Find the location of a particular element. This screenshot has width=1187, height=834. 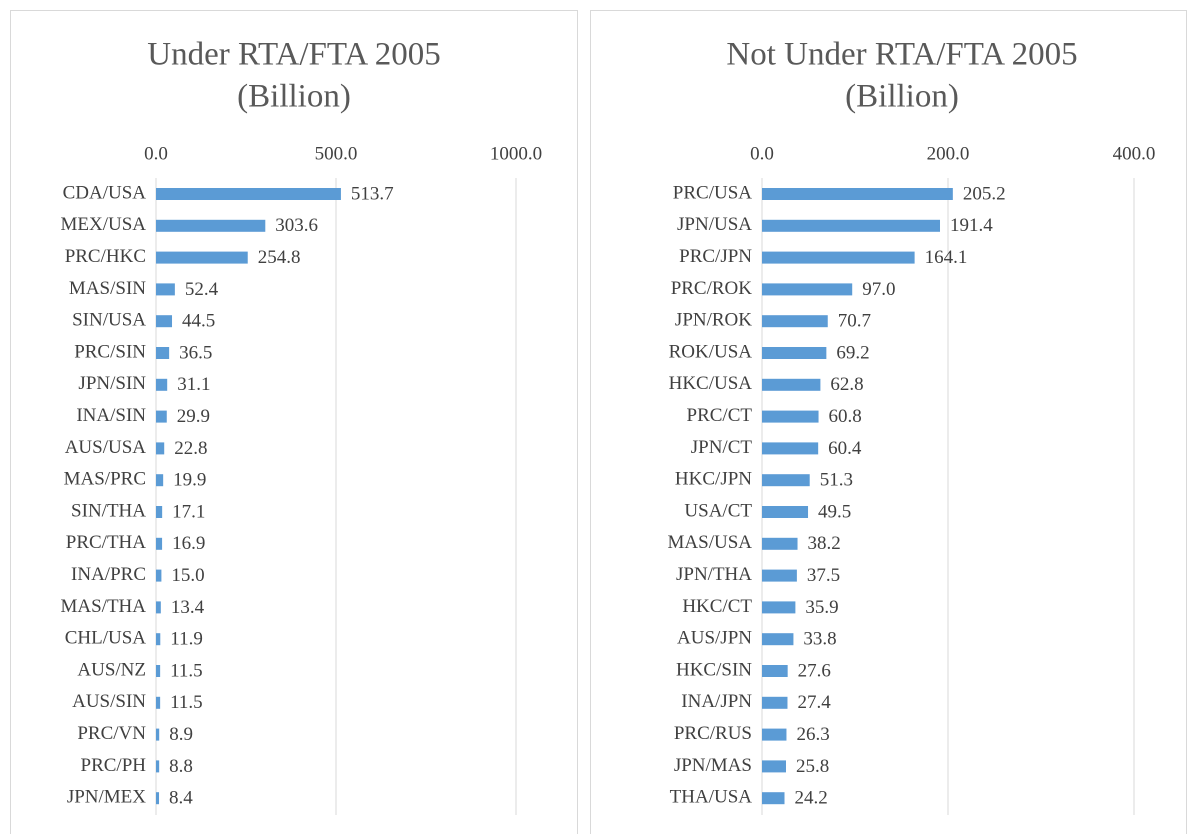

y-tick-label: HKC/USA is located at coordinates (711, 383).